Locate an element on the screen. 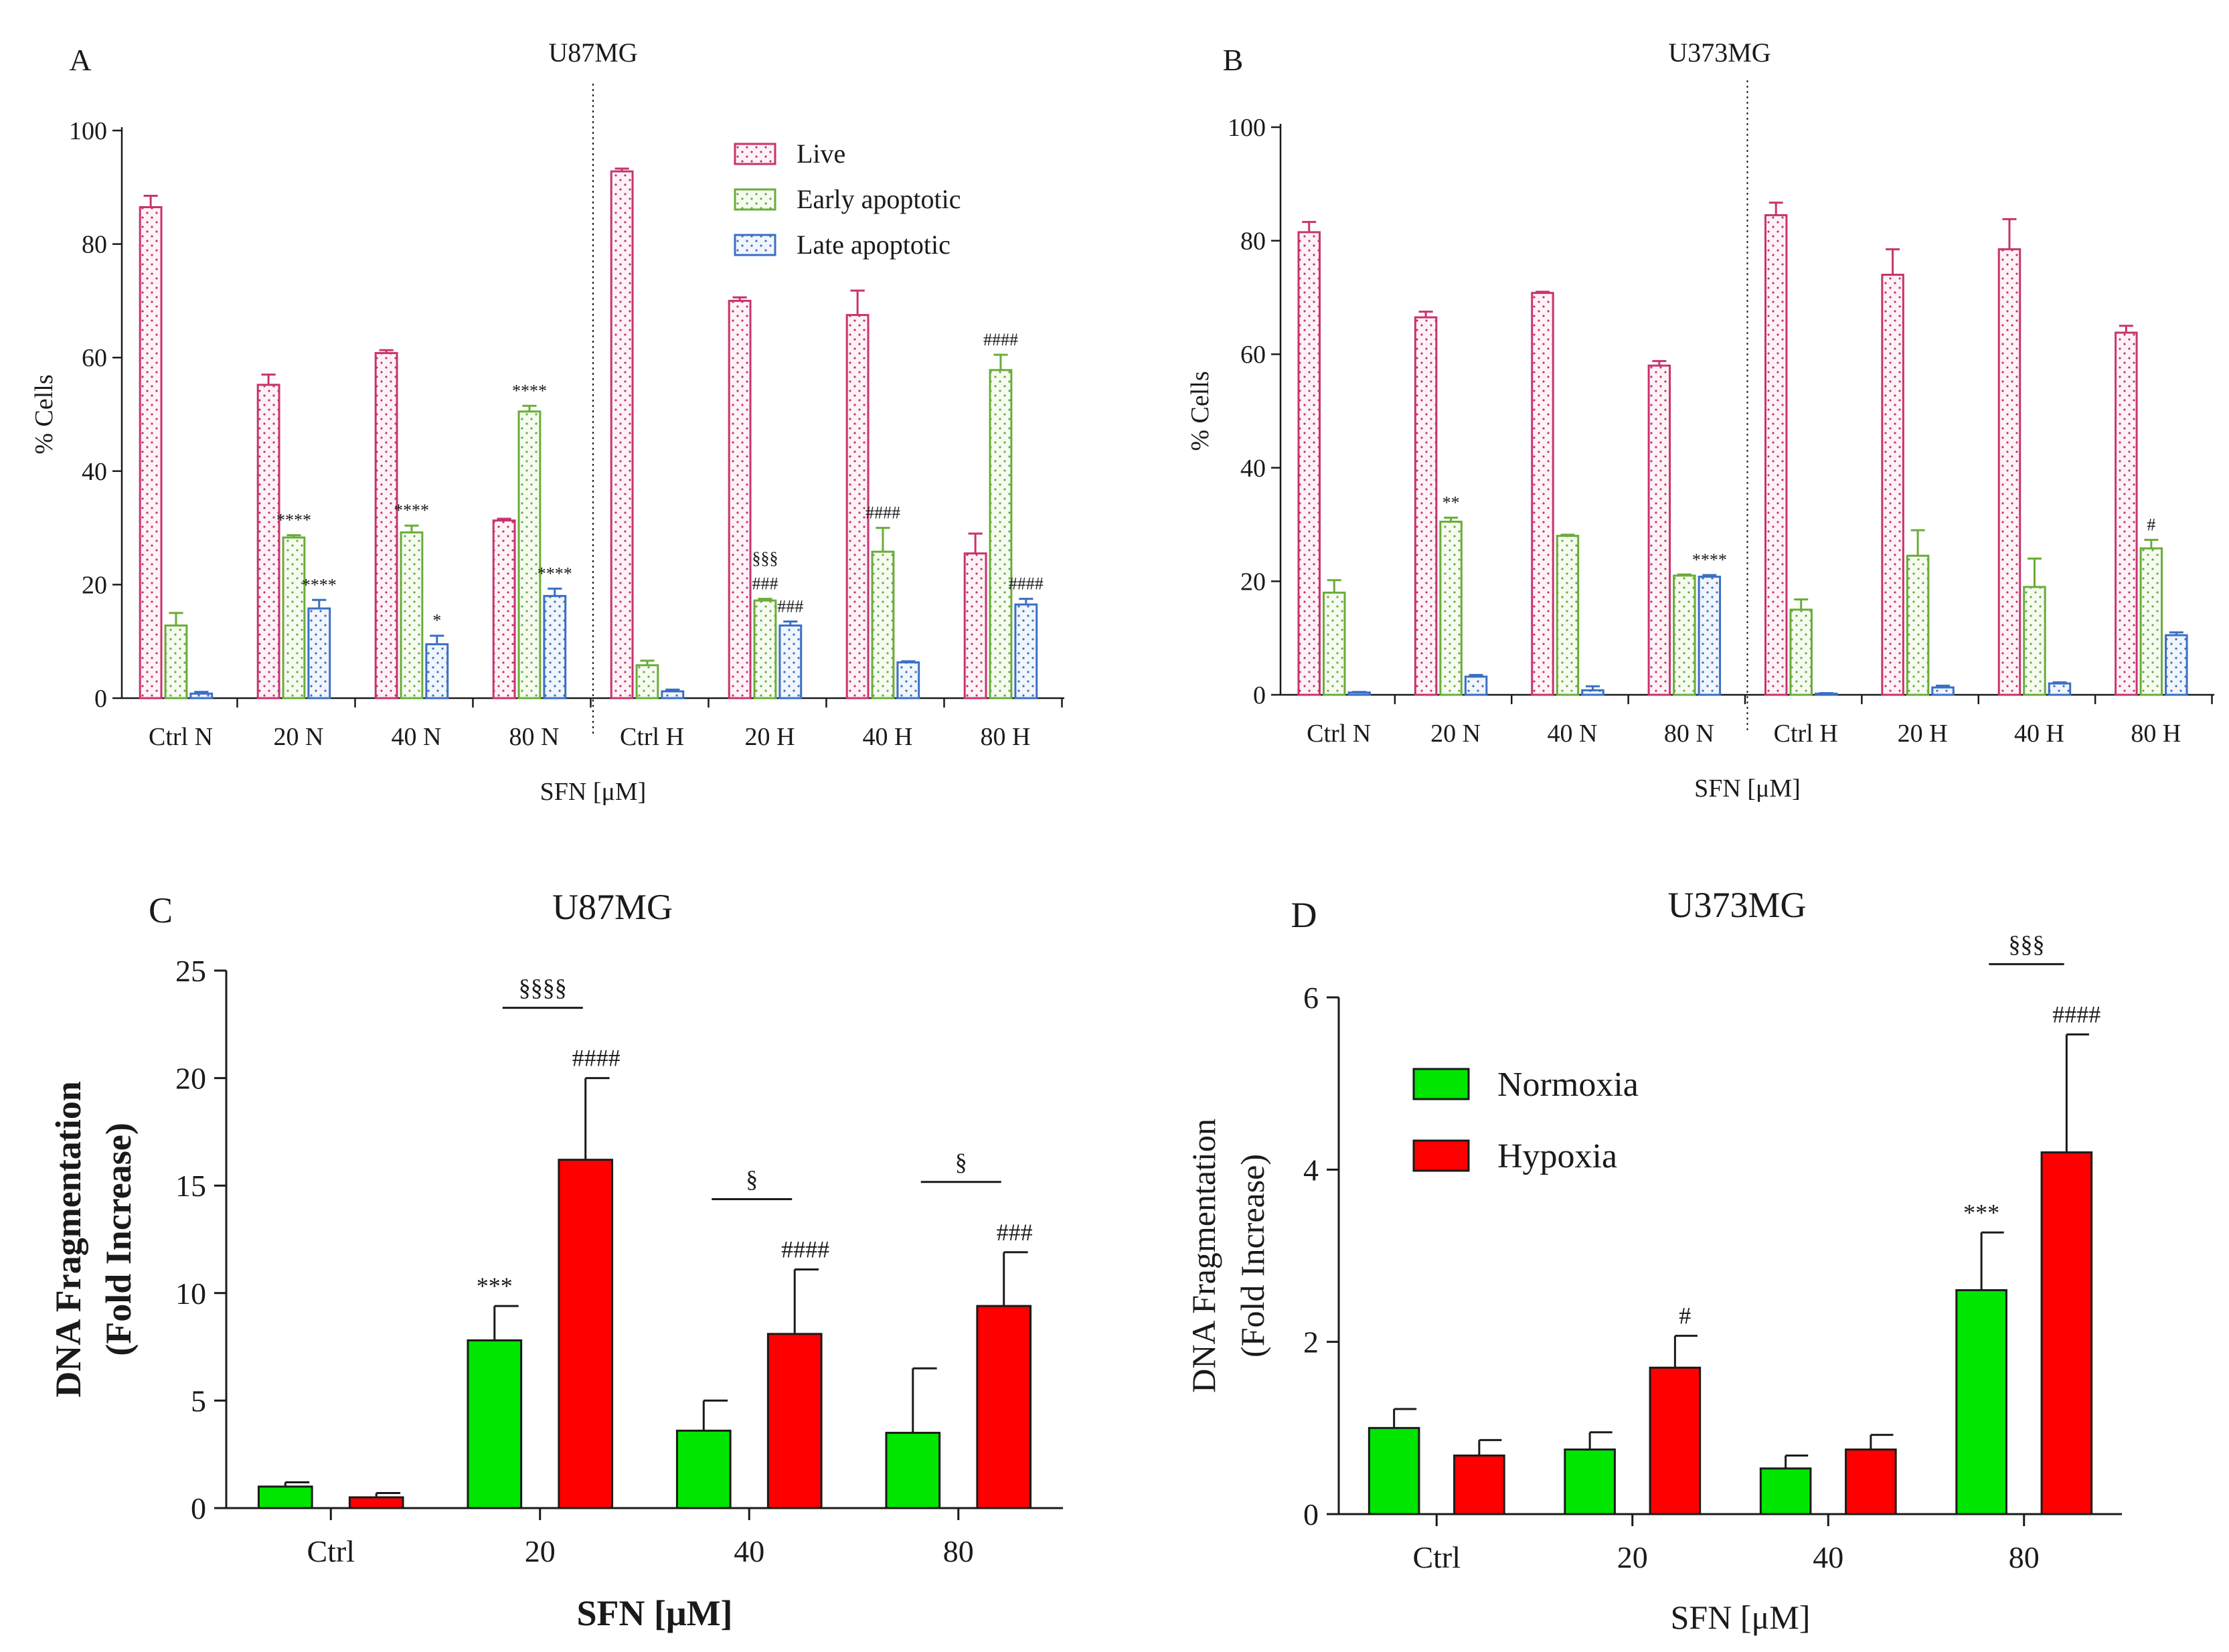 The image size is (2229, 1652). y-tick-label: 5 is located at coordinates (199, 1401).